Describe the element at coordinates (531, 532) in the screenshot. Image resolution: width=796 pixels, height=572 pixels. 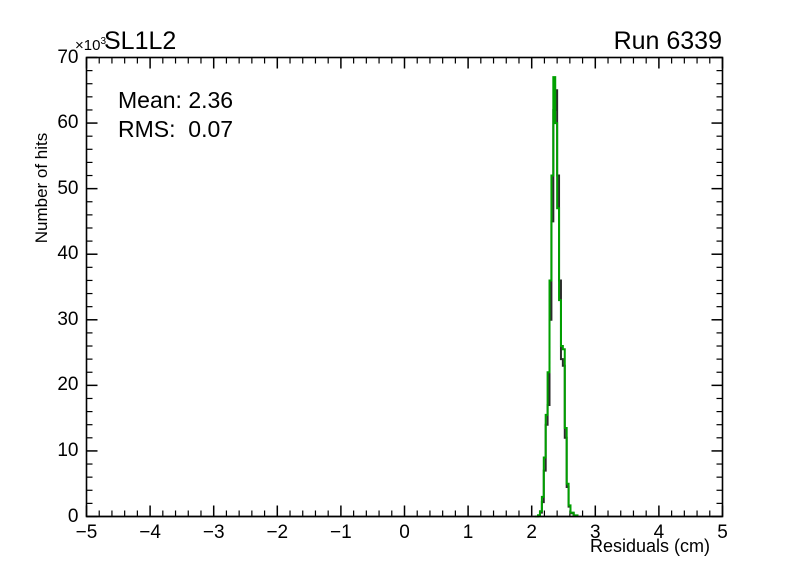
I see `x-tick-label: 2` at that location.